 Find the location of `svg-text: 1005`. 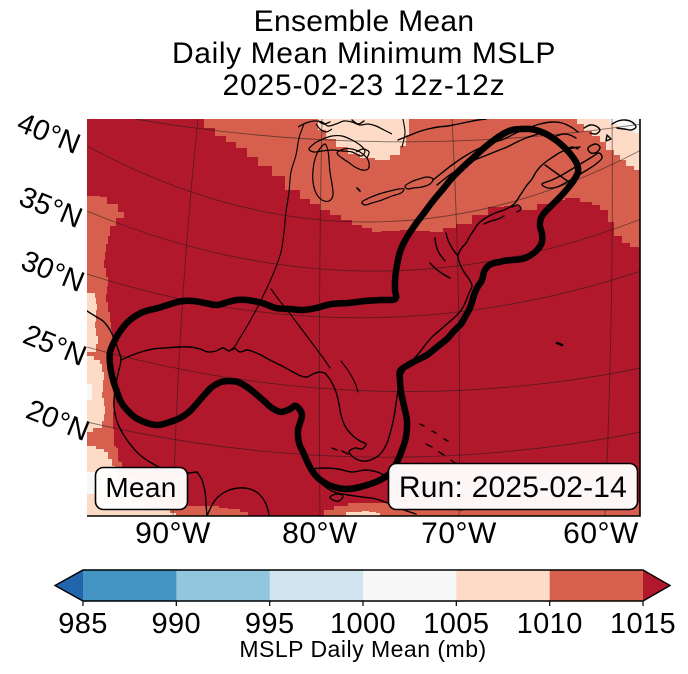

svg-text: 1005 is located at coordinates (456, 624).